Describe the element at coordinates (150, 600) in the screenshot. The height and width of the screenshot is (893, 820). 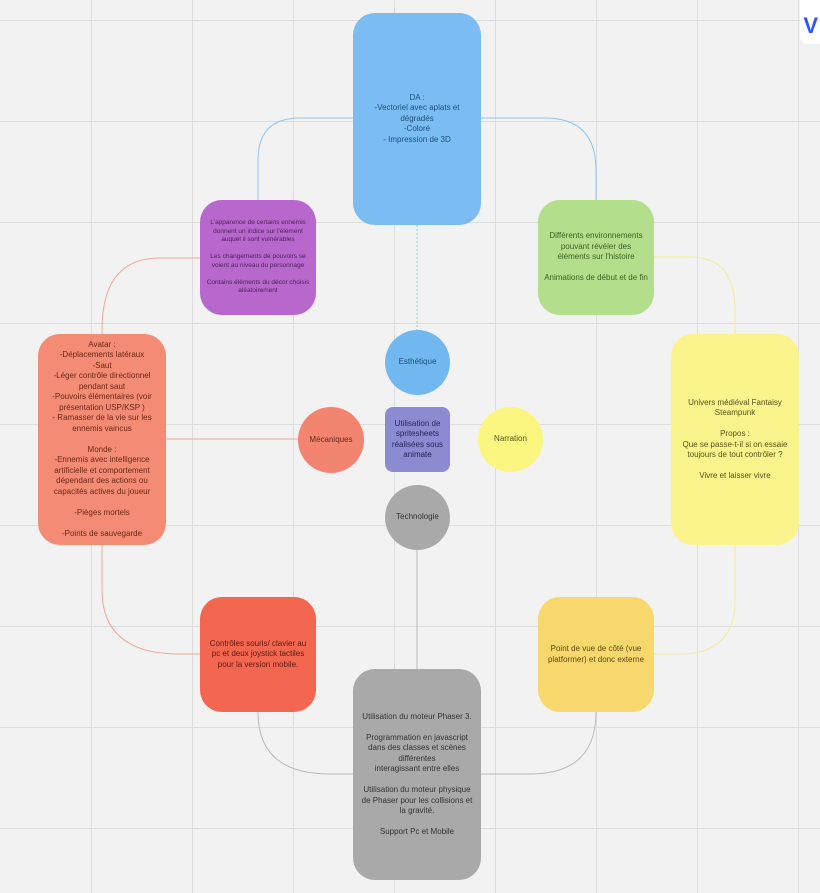
I see `connector-avatar-controles` at that location.